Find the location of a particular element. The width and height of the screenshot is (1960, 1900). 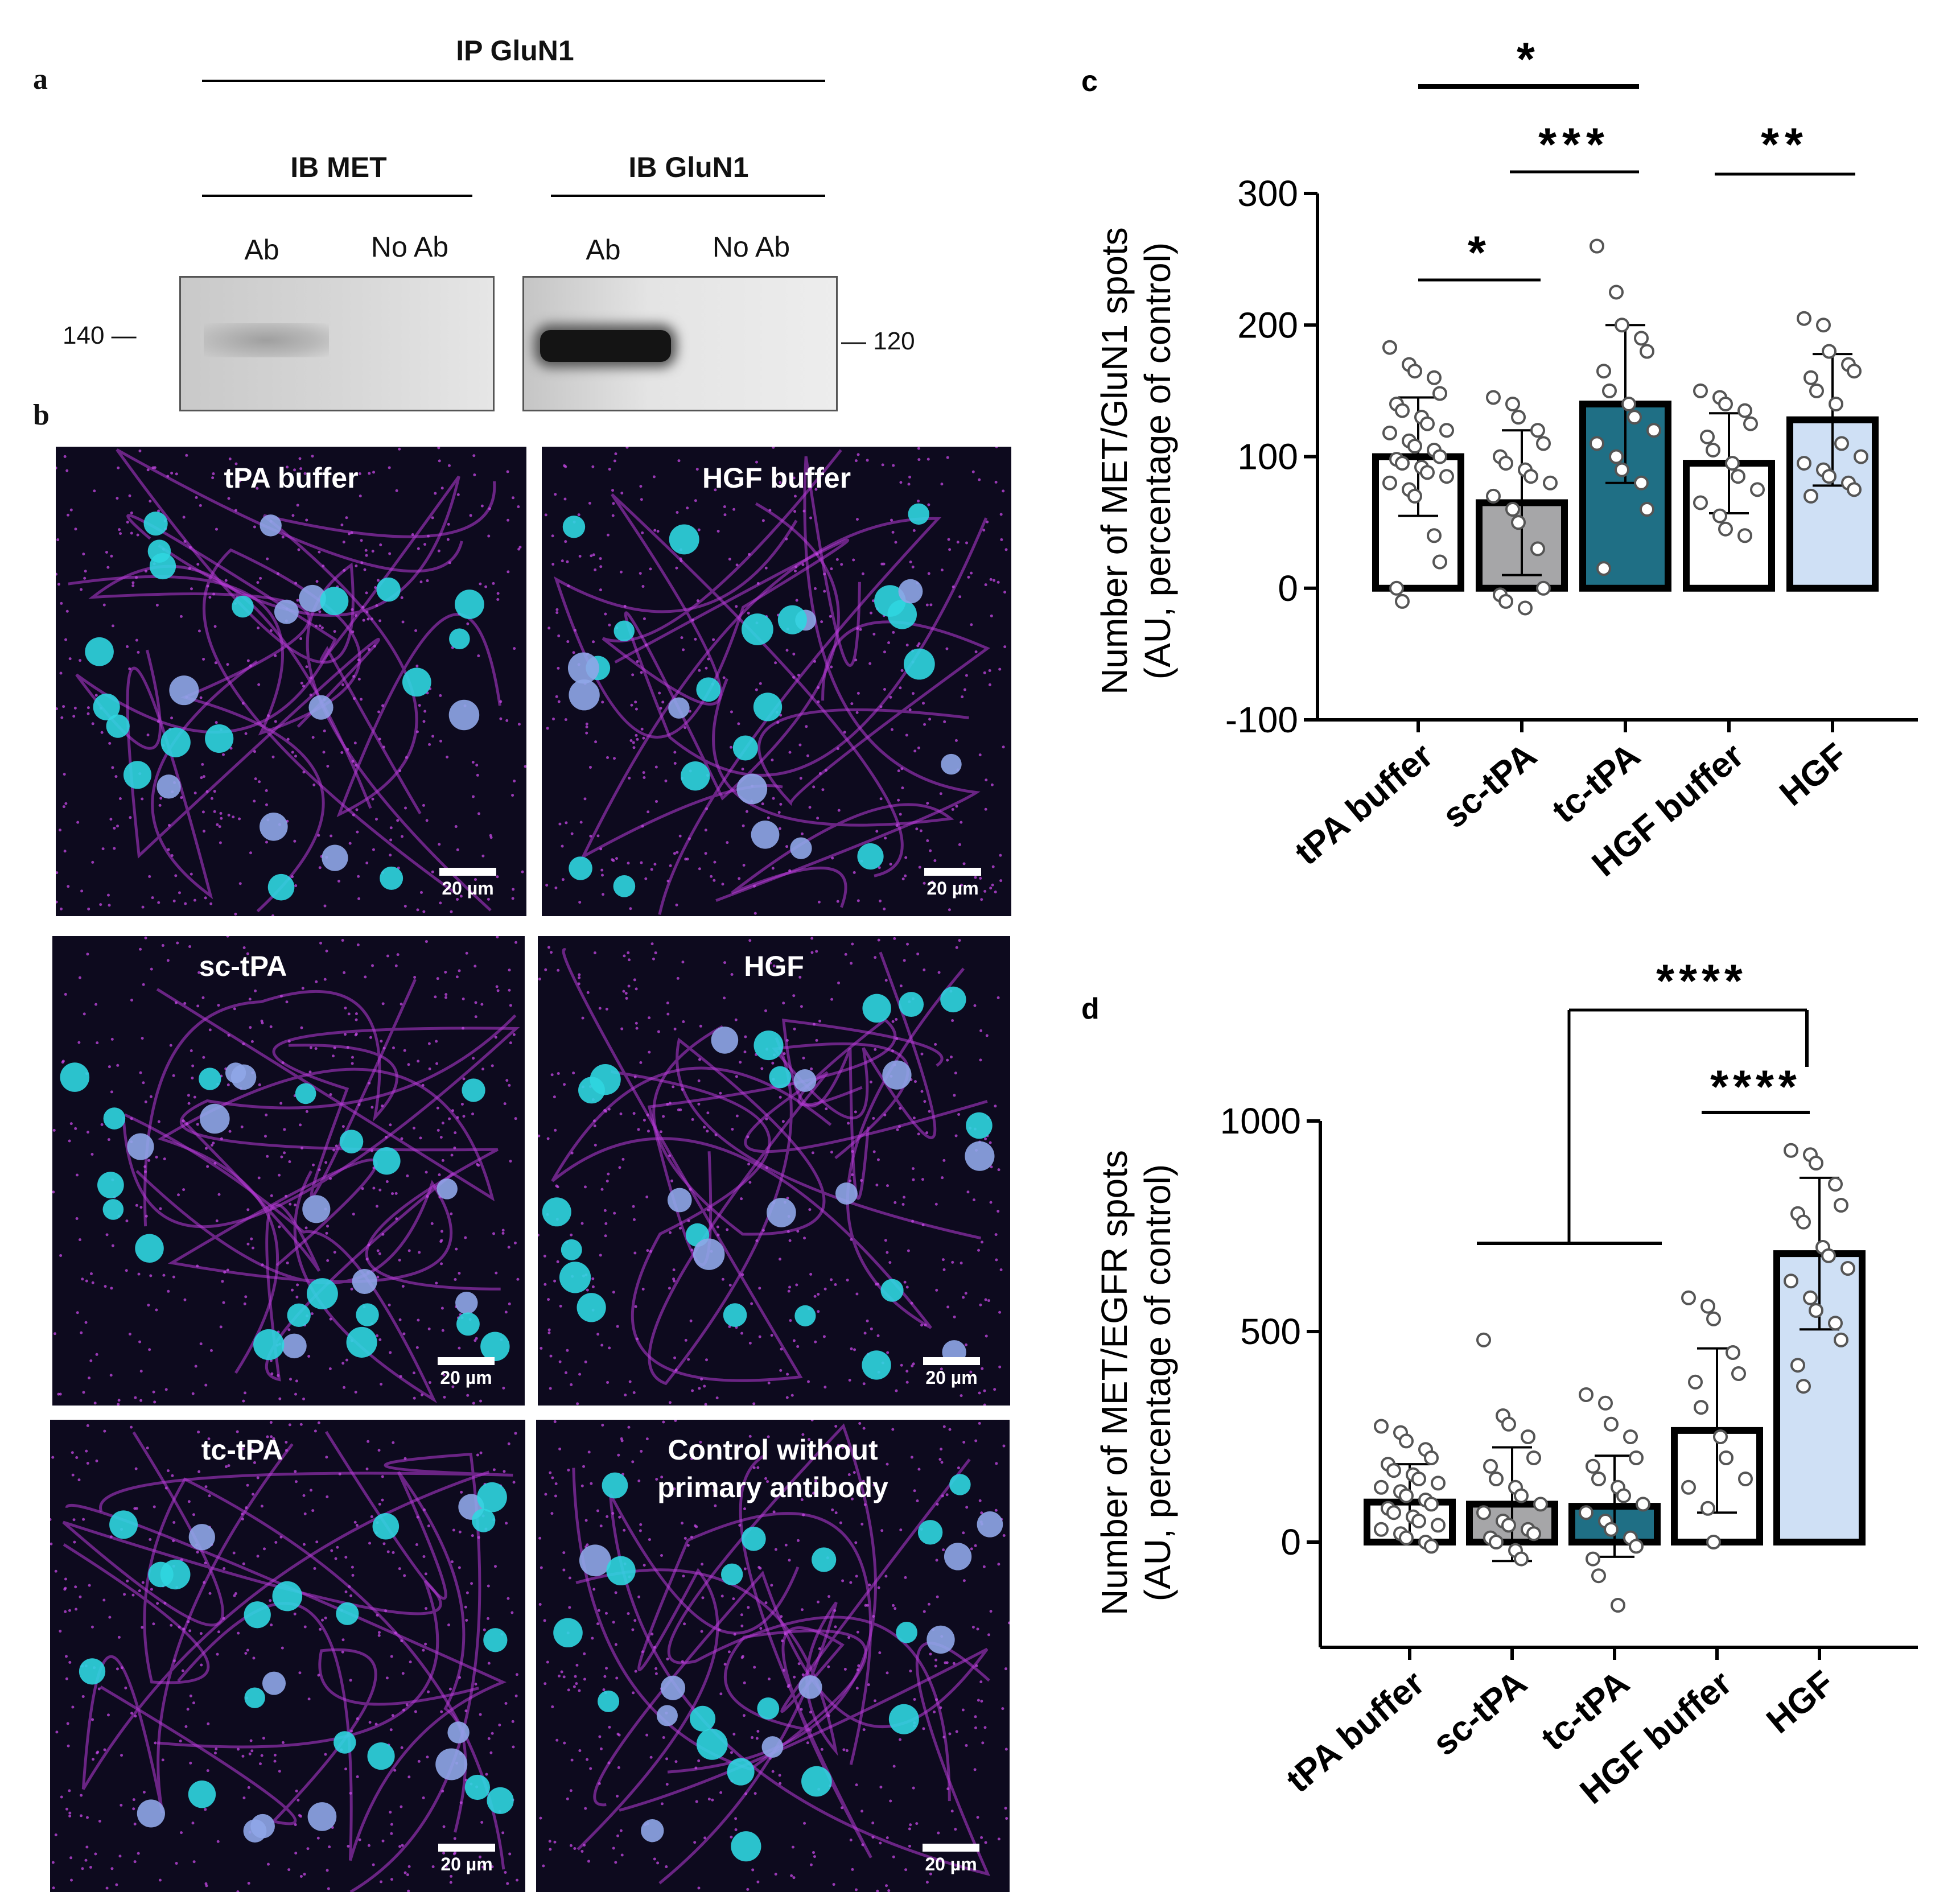

x-tick-label: HGF is located at coordinates (1813, 775).